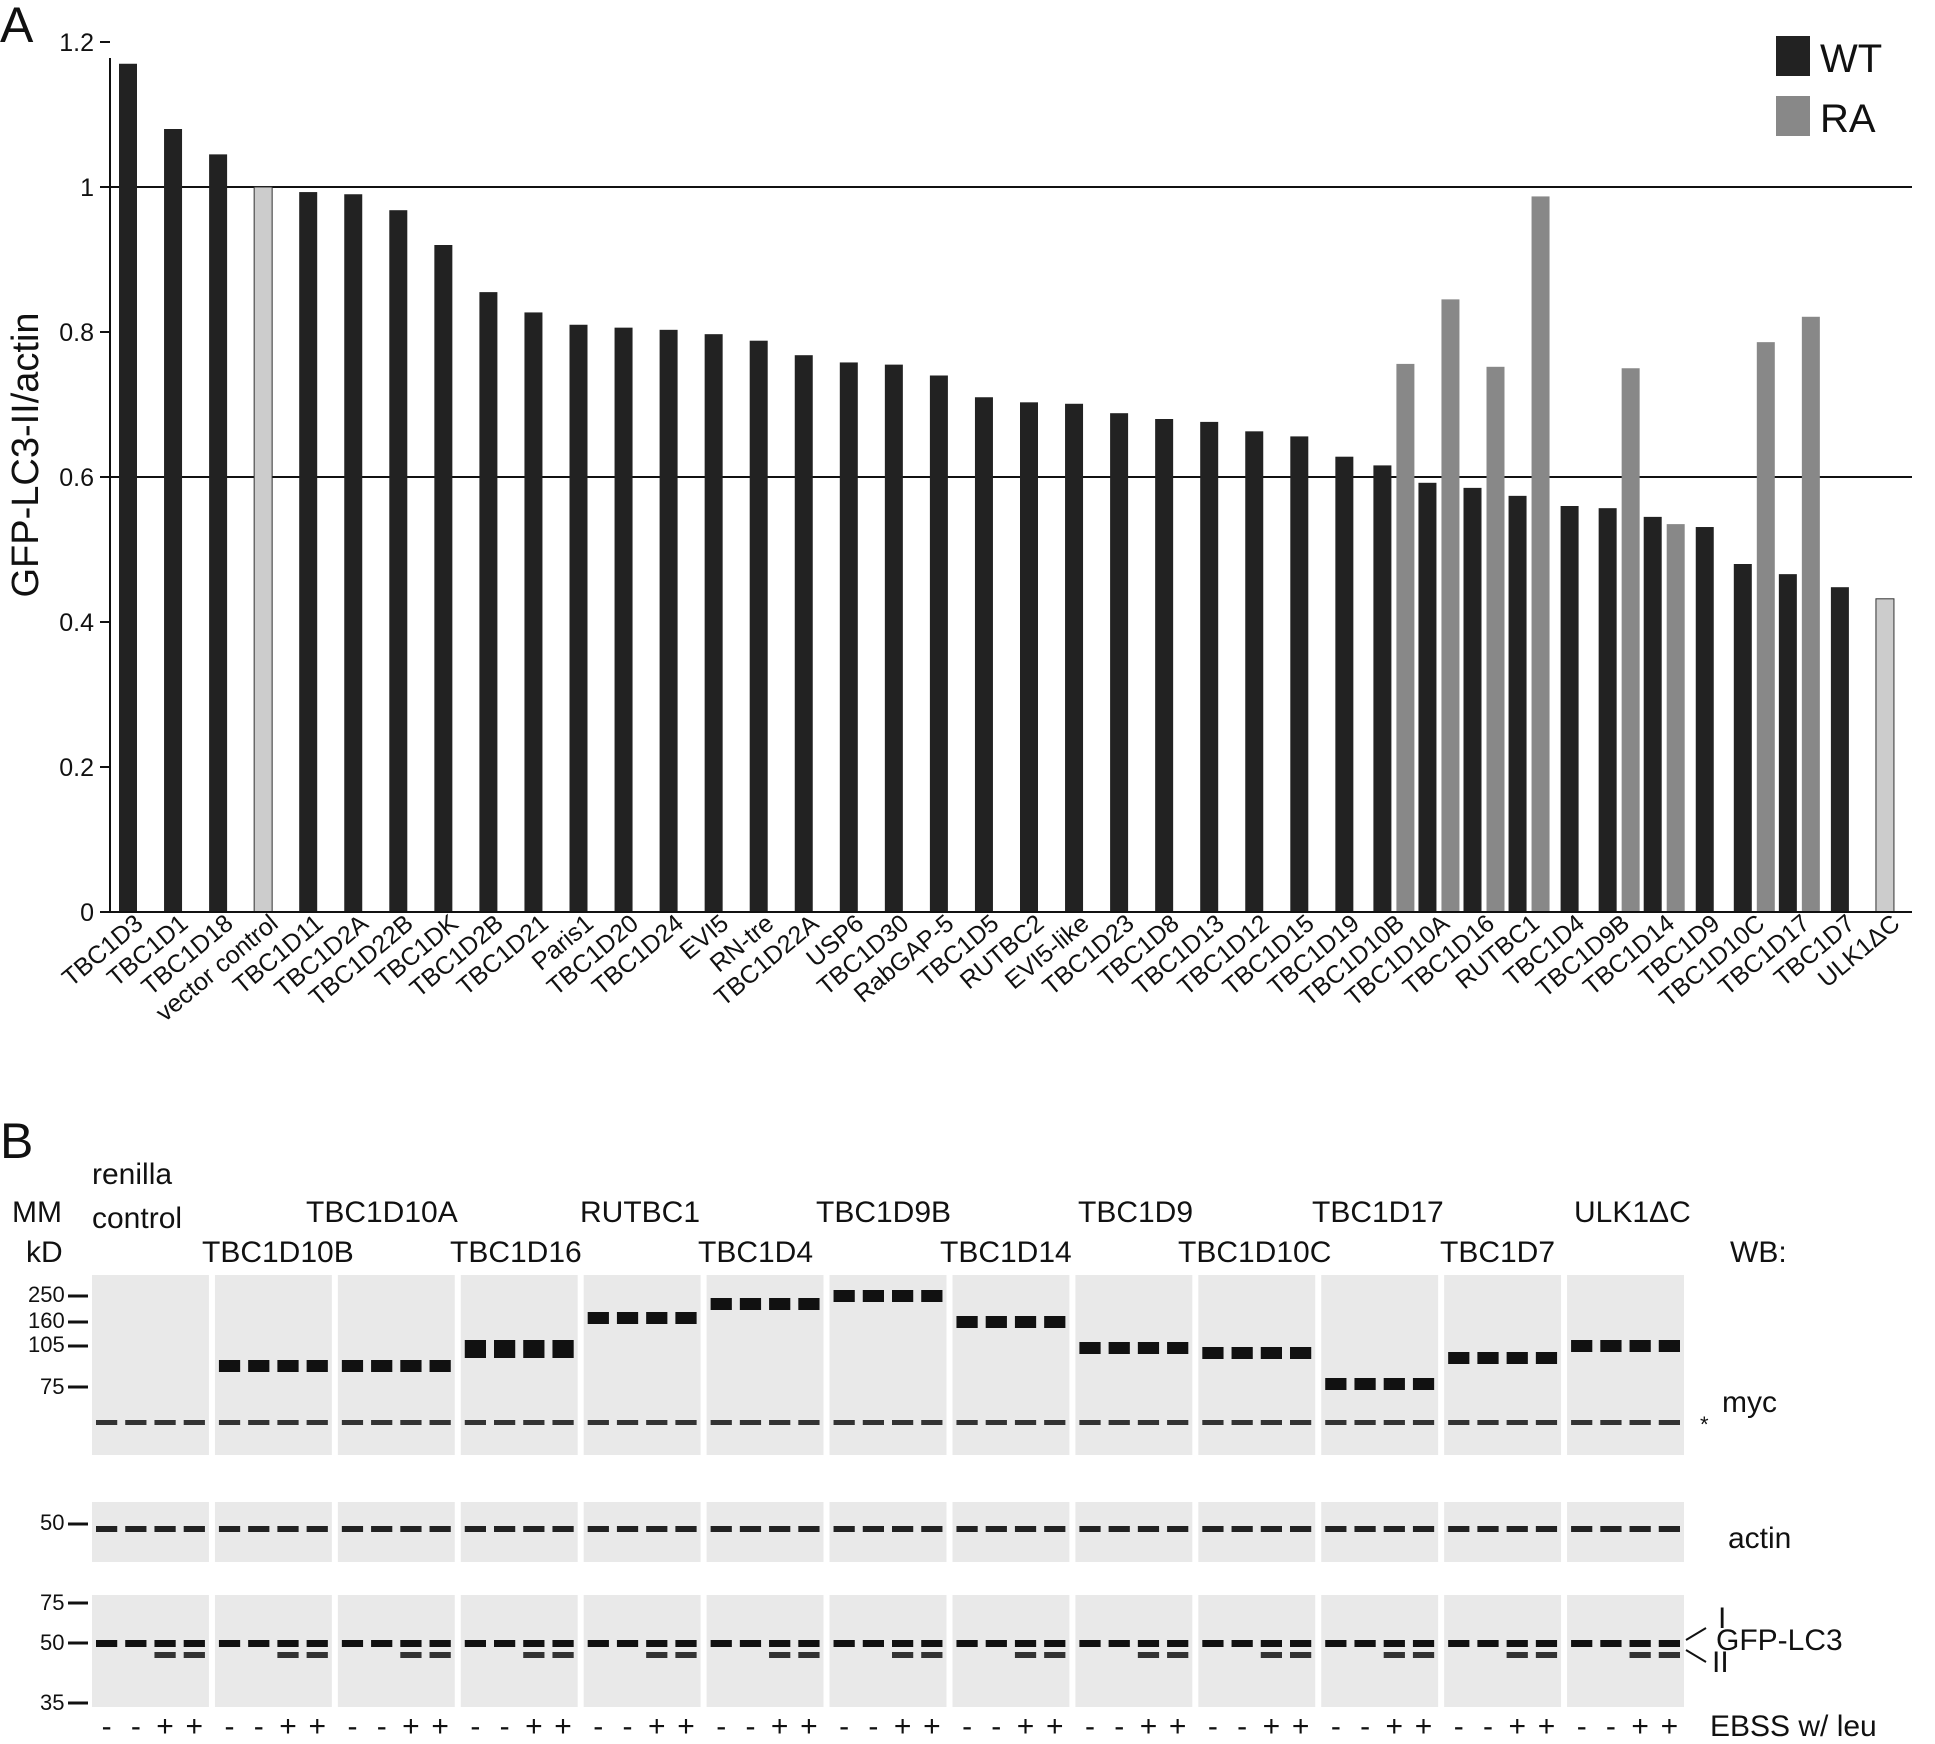 This screenshot has width=1935, height=1744. What do you see at coordinates (52, 1522) in the screenshot?
I see `mw-50-actin: 50` at bounding box center [52, 1522].